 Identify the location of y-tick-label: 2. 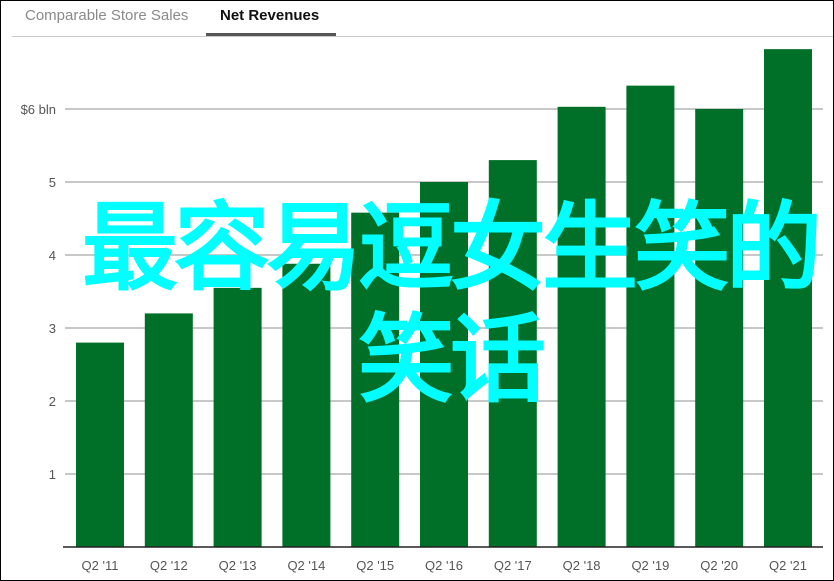
(52, 401).